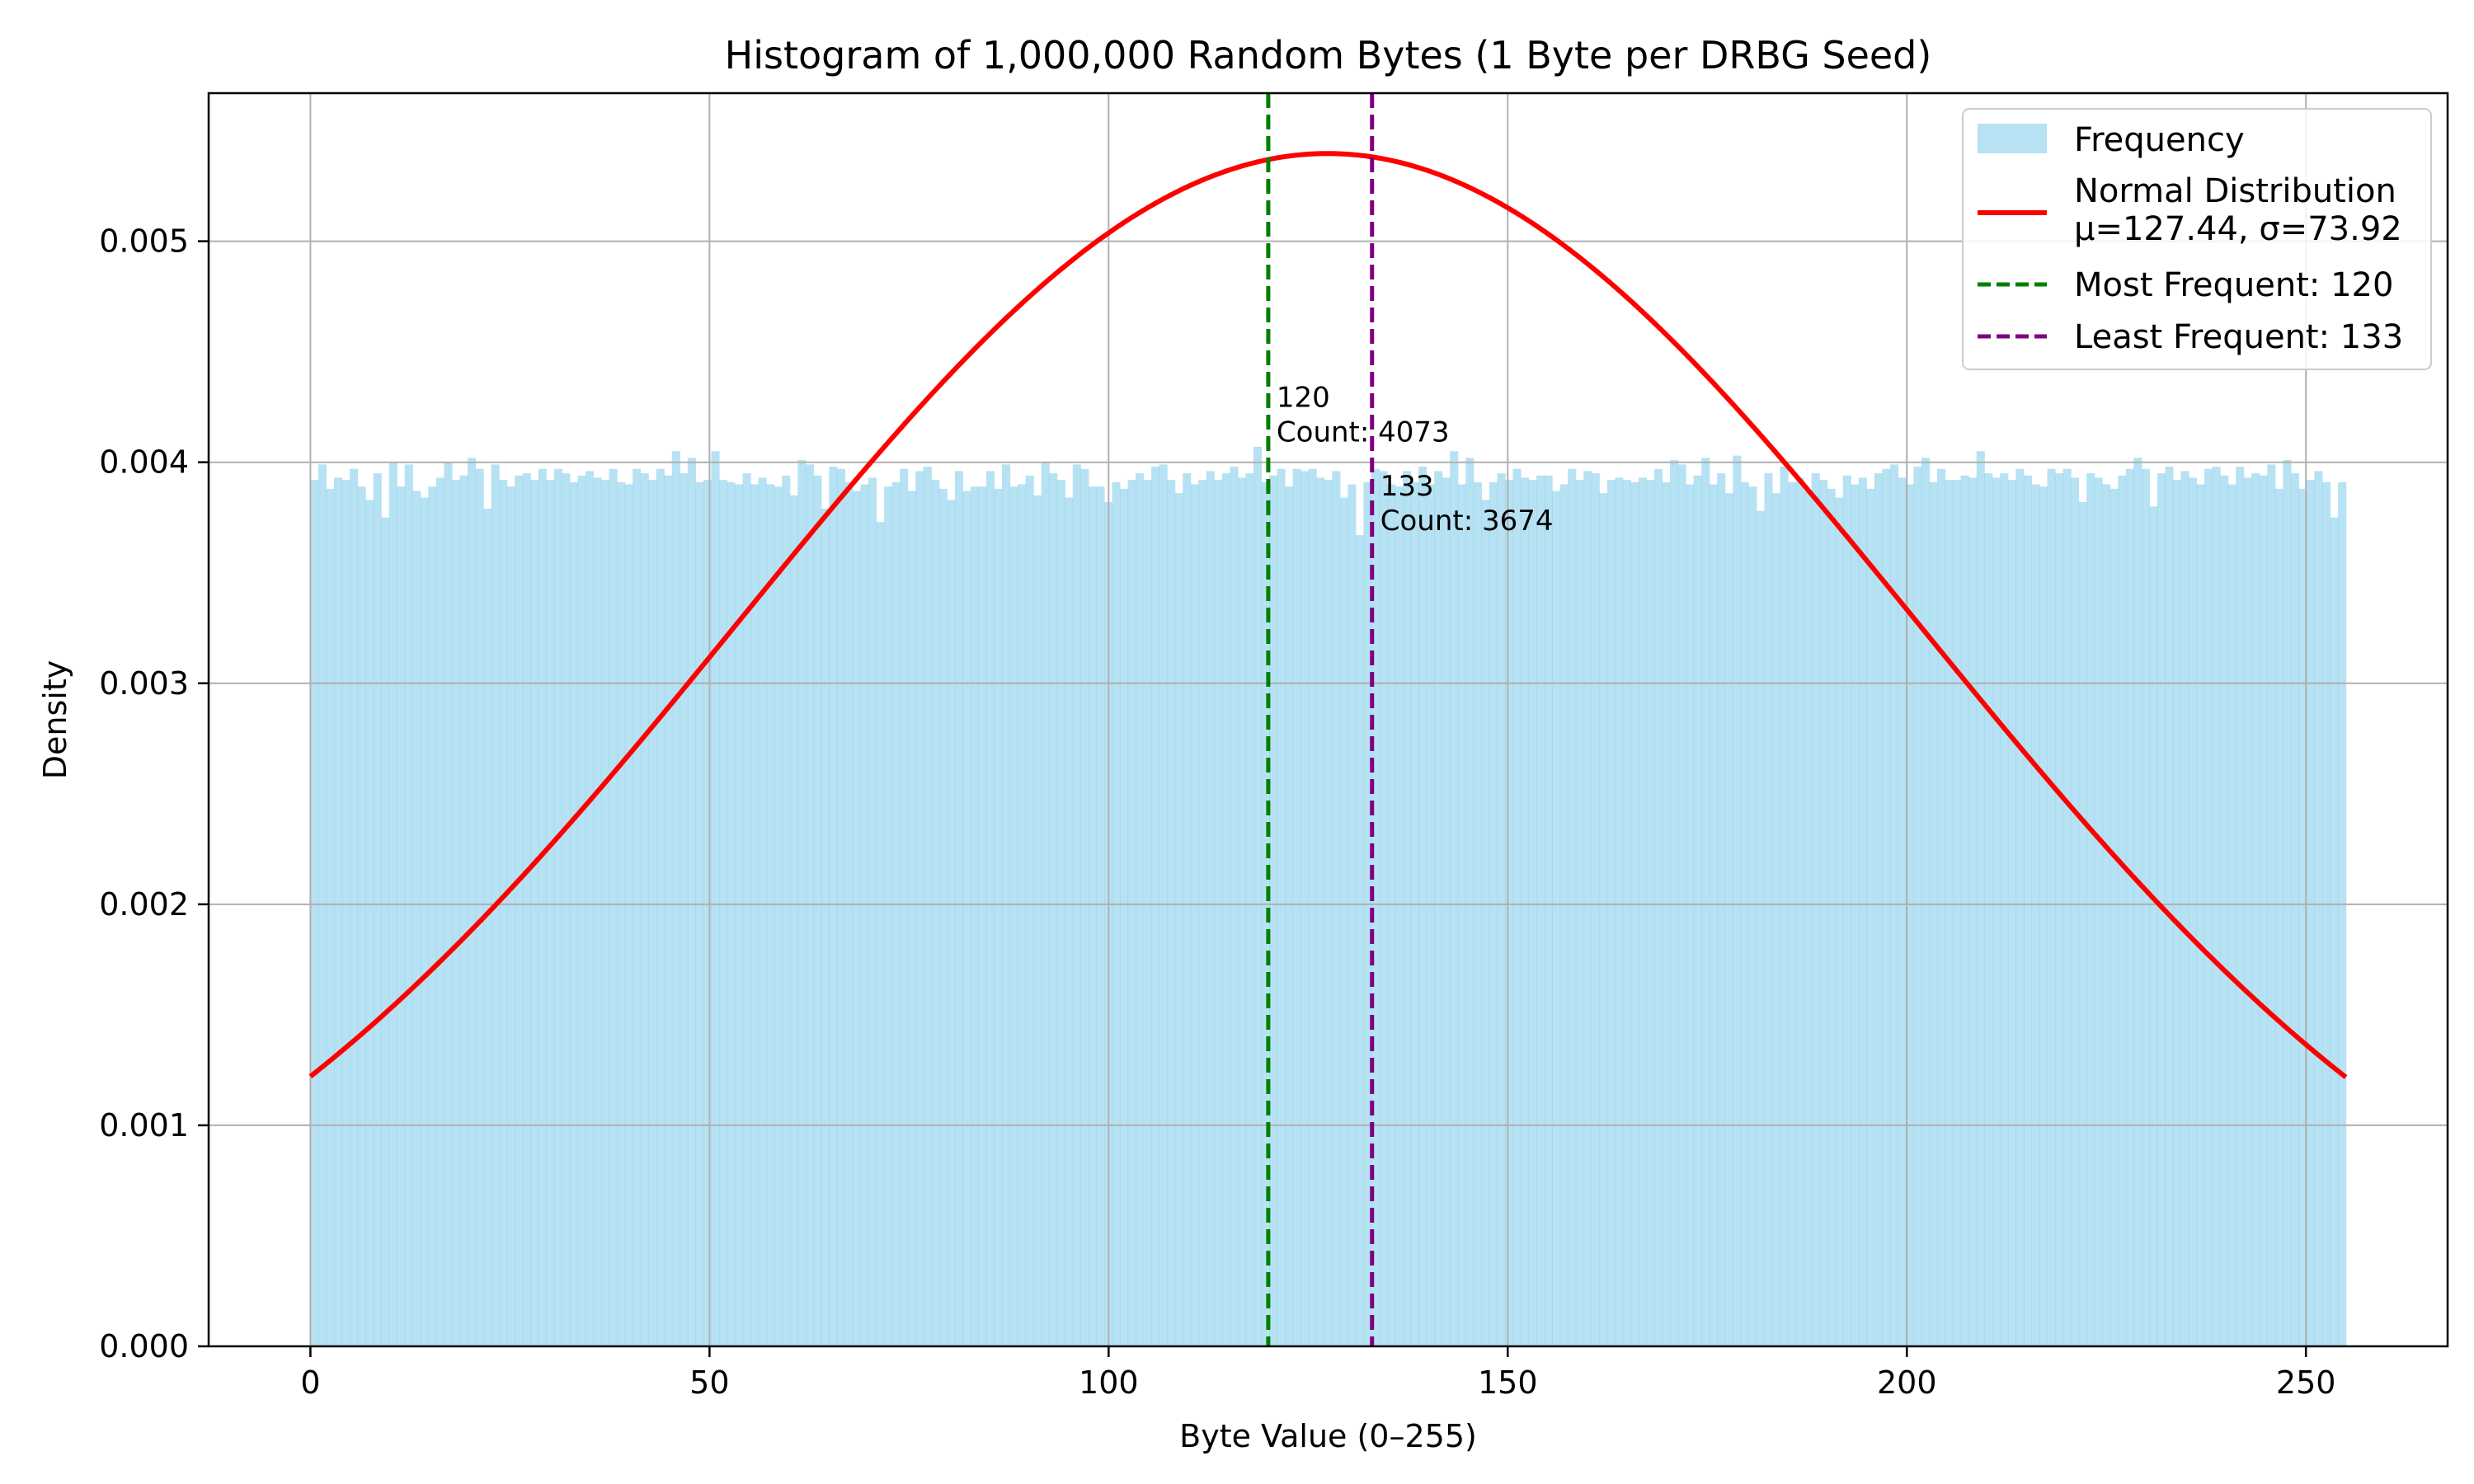 The width and height of the screenshot is (2474, 1484). What do you see at coordinates (2238, 337) in the screenshot?
I see `legend-least-frequent-label: Least Frequent: 133` at bounding box center [2238, 337].